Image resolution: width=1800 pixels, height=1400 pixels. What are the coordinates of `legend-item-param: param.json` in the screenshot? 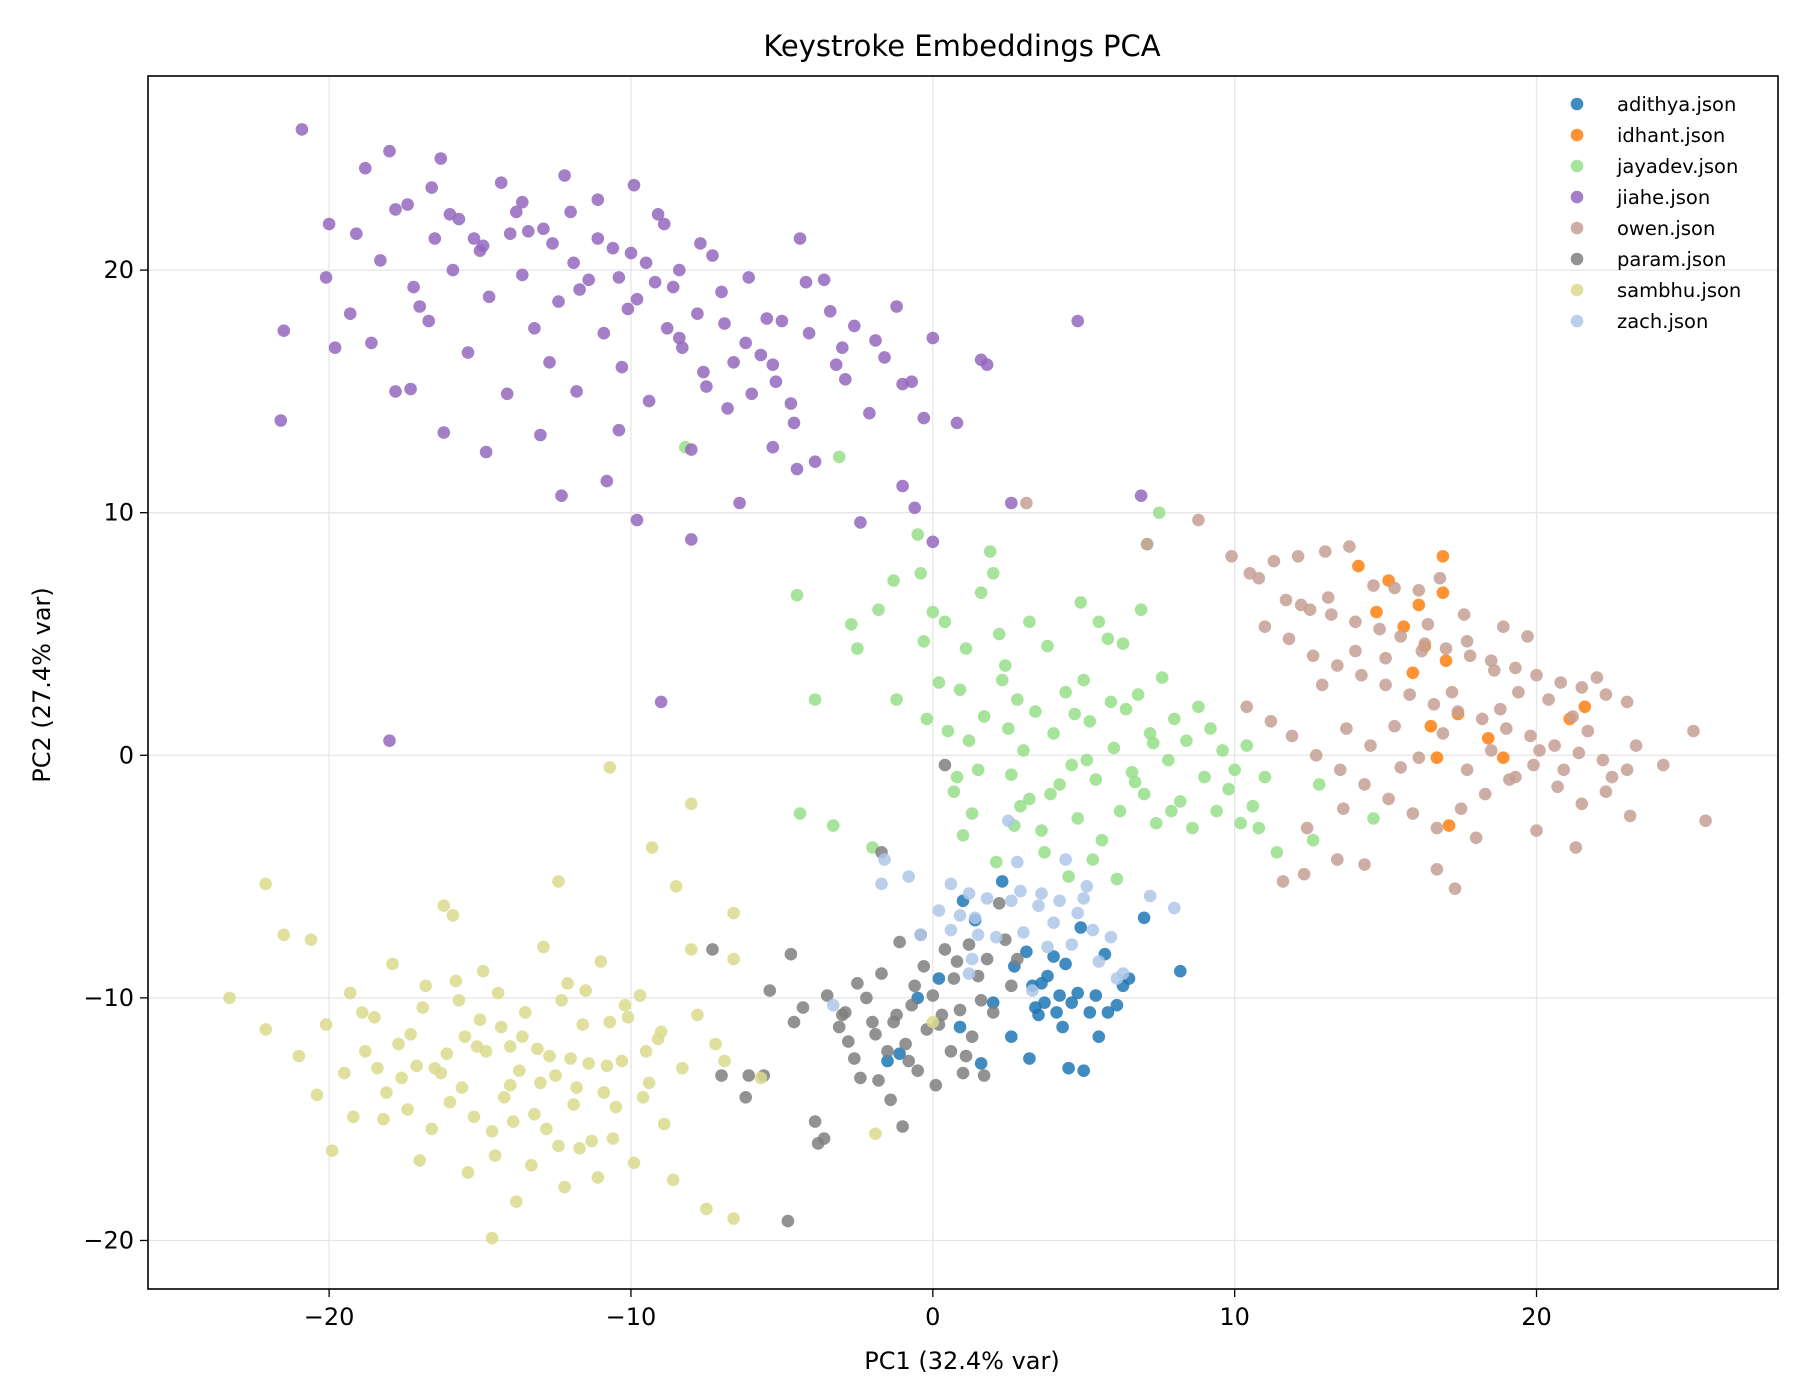 It's located at (1648, 259).